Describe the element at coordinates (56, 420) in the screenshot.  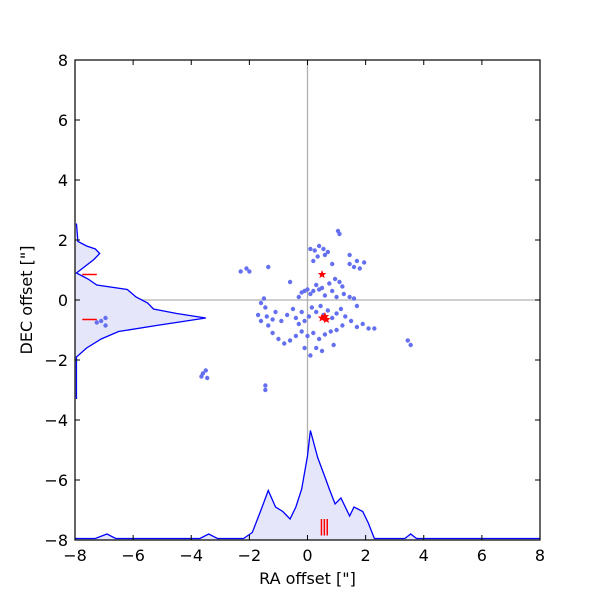
I see `y-tick-label: −4` at that location.